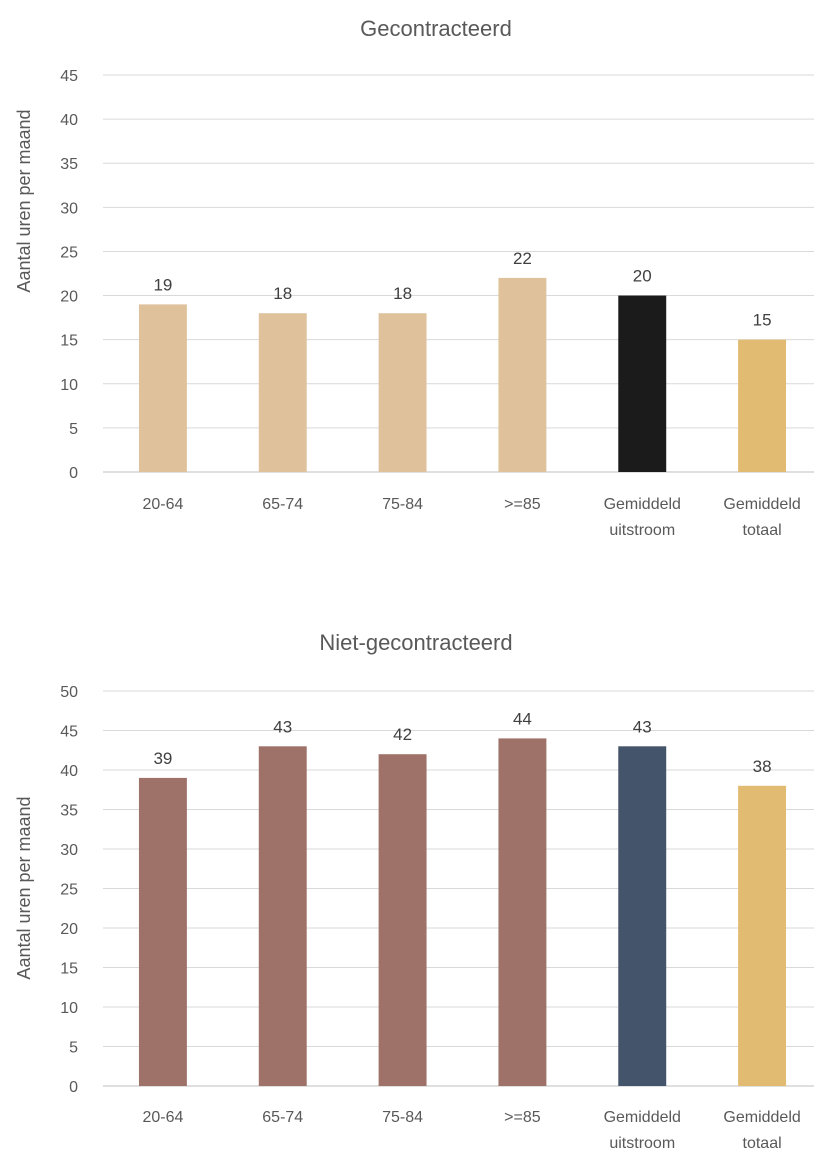 Image resolution: width=816 pixels, height=1156 pixels. What do you see at coordinates (69, 692) in the screenshot?
I see `y-tick-label: 50` at bounding box center [69, 692].